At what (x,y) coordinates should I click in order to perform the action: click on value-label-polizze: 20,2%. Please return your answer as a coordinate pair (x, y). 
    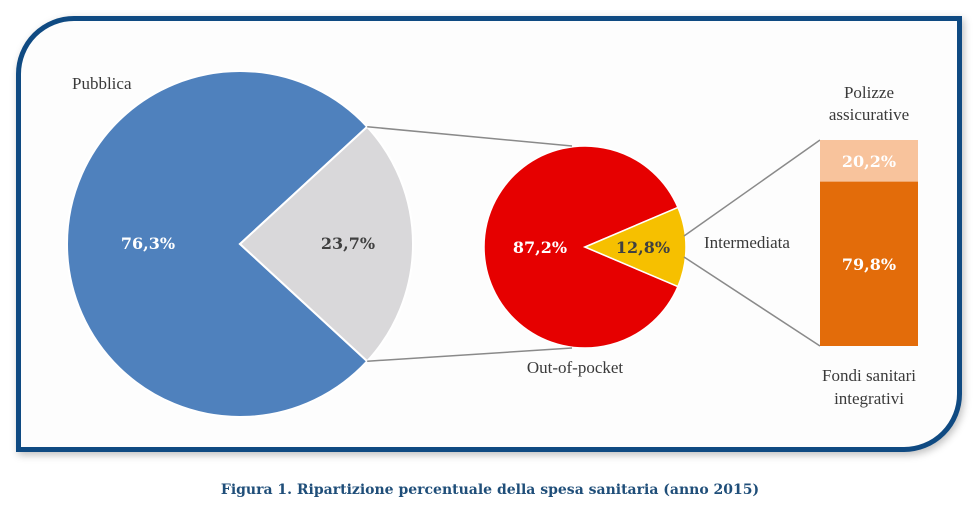
    Looking at the image, I should click on (869, 161).